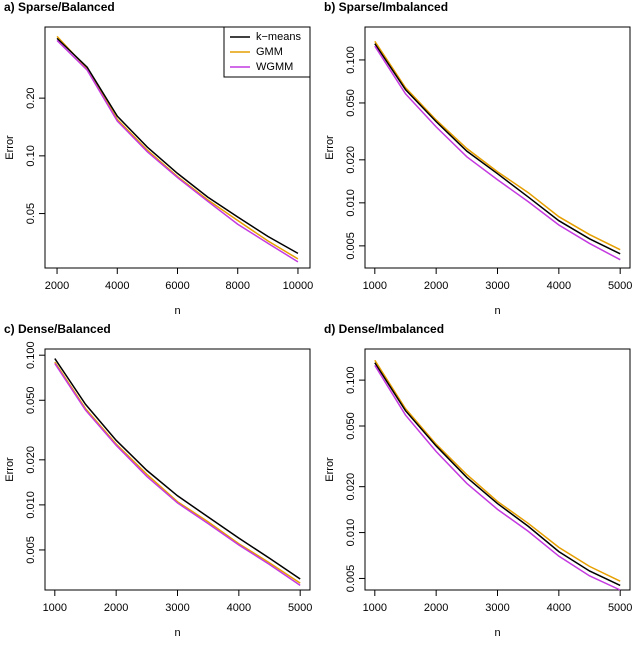 The width and height of the screenshot is (640, 649). Describe the element at coordinates (31, 97) in the screenshot. I see `y-tick-label: 0.20` at that location.